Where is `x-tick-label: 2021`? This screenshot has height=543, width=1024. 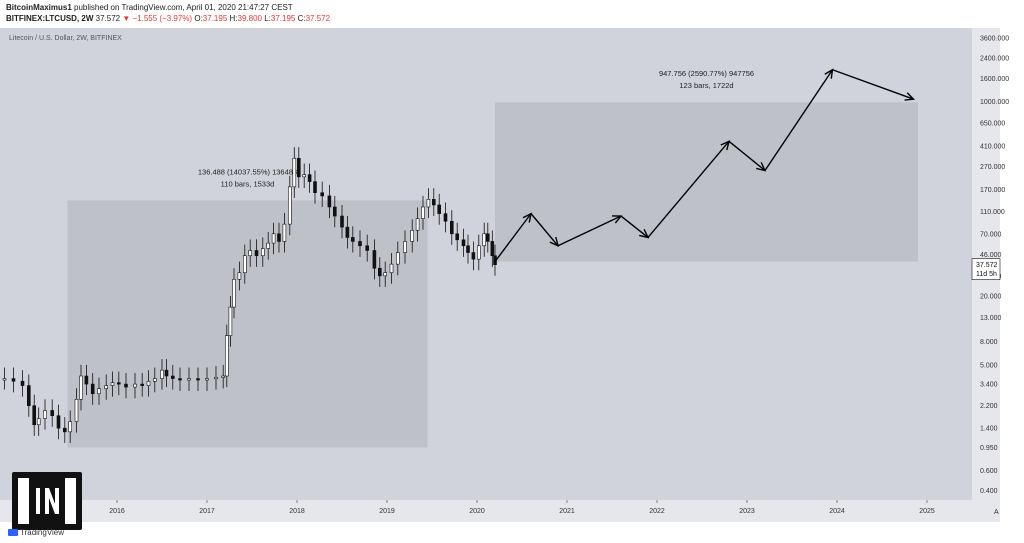
x-tick-label: 2021 is located at coordinates (567, 511).